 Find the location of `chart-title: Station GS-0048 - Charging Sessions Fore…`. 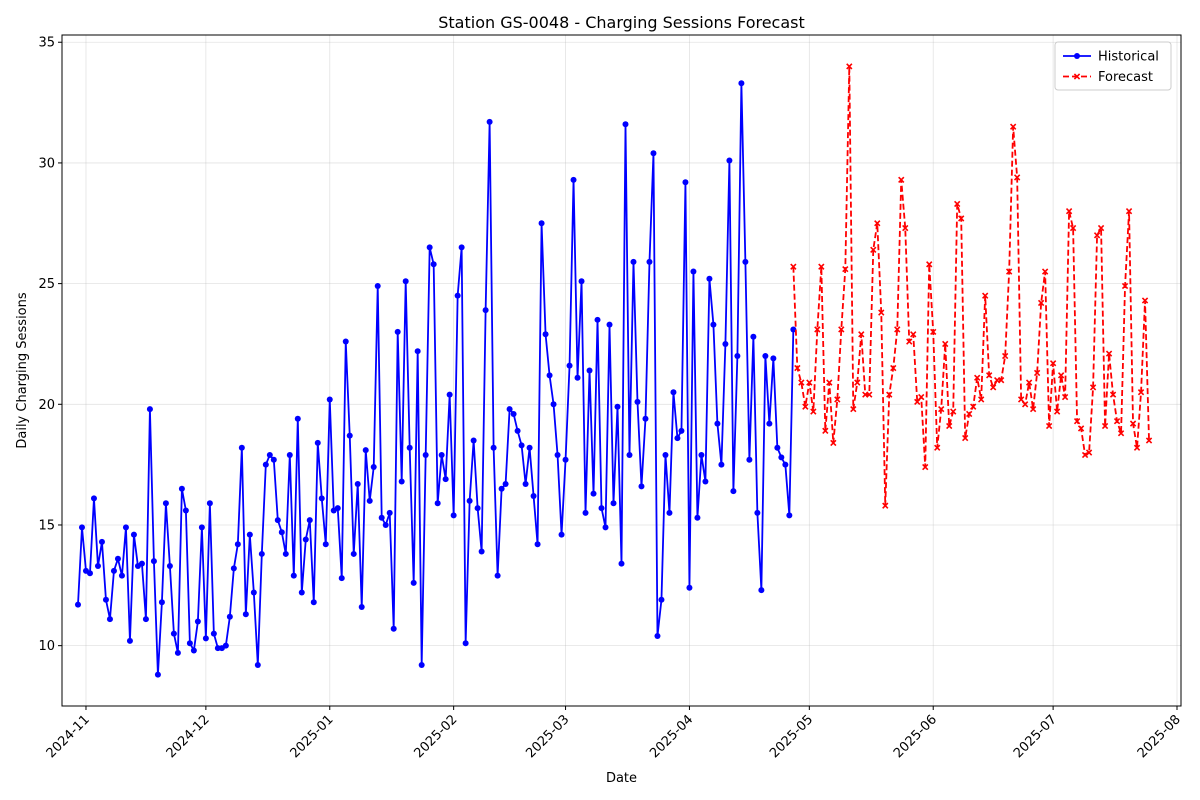

chart-title: Station GS-0048 - Charging Sessions Fore… is located at coordinates (621, 22).